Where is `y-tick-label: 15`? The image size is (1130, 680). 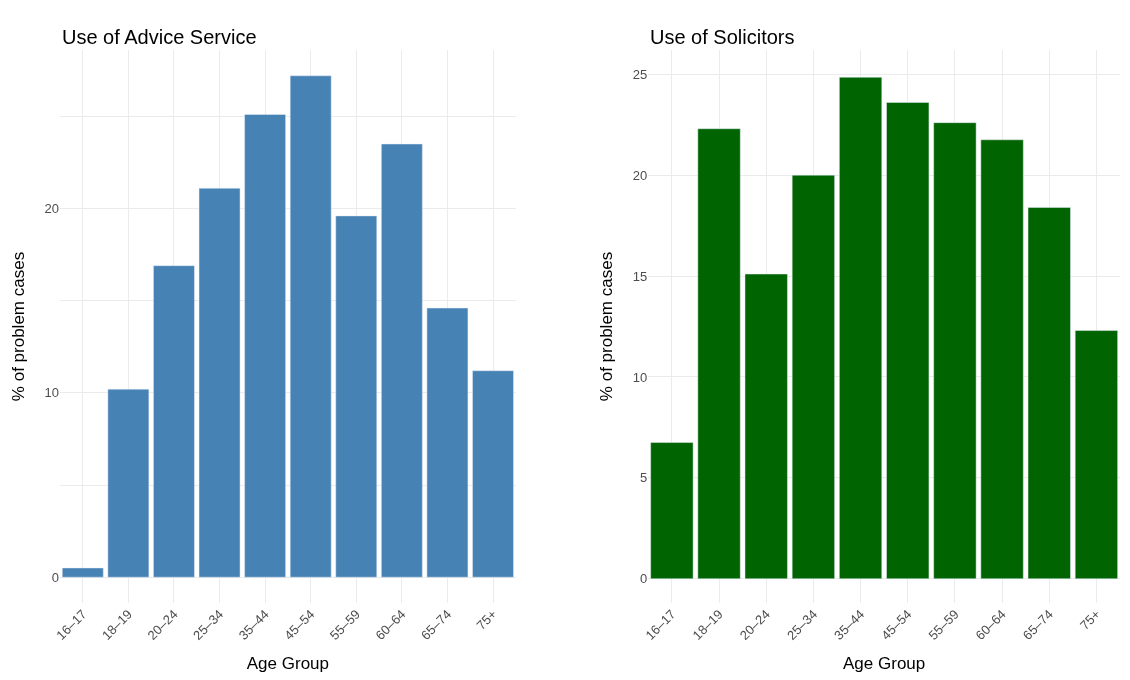 y-tick-label: 15 is located at coordinates (640, 276).